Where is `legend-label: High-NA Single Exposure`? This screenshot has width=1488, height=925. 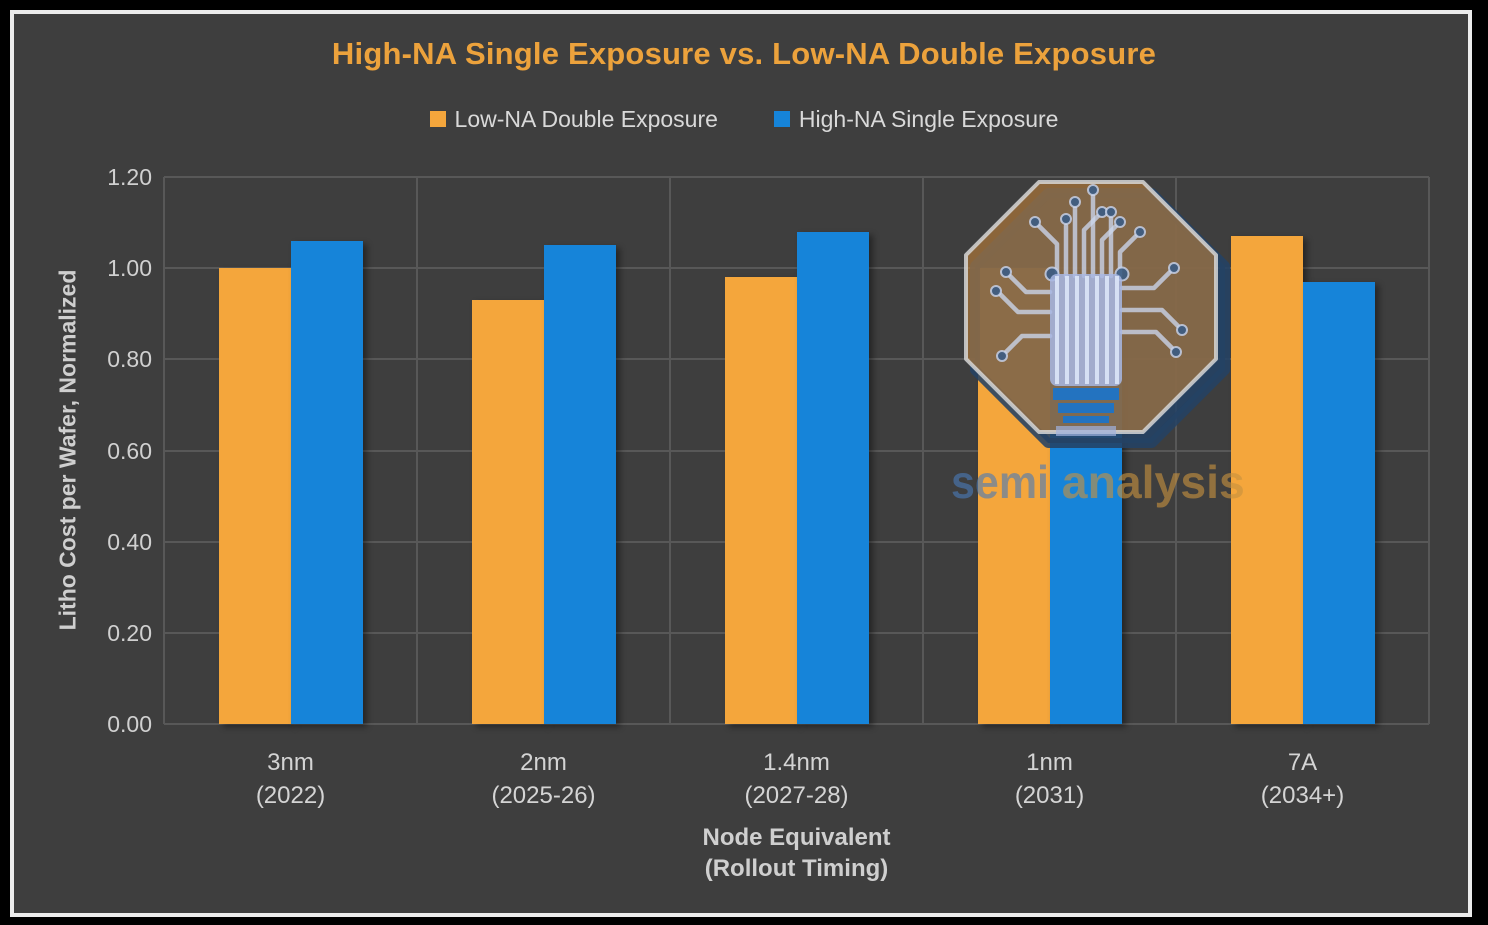 legend-label: High-NA Single Exposure is located at coordinates (928, 118).